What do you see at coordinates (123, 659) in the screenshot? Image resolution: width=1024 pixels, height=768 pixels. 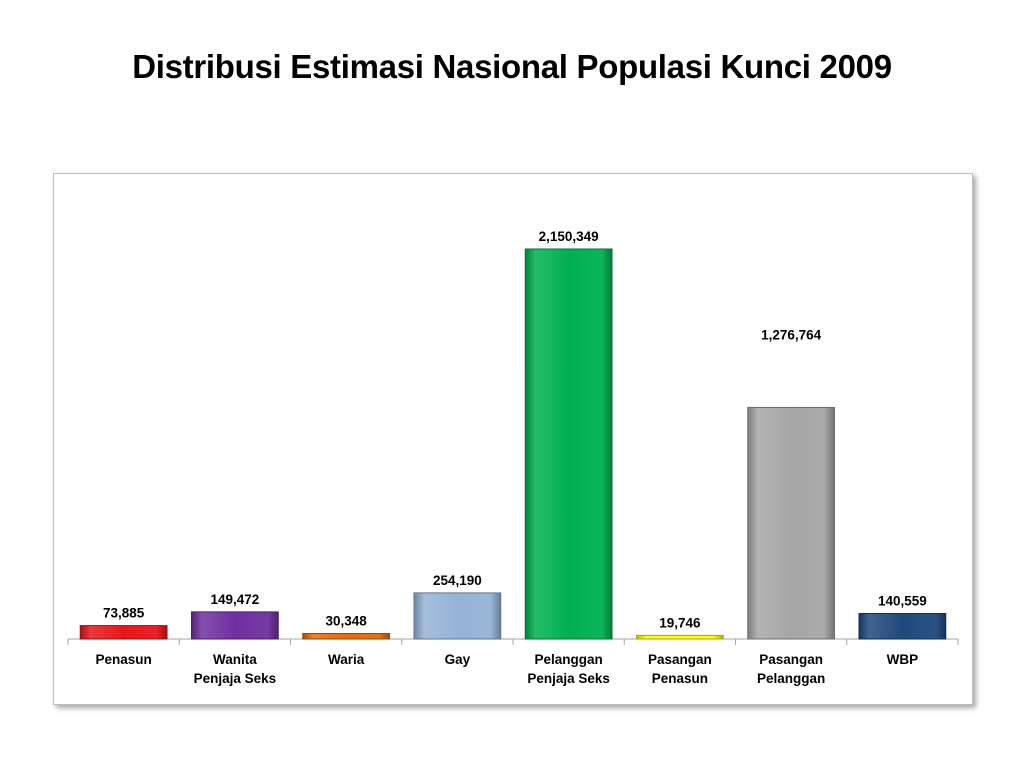 I see `category-label-0-0: Penasun` at bounding box center [123, 659].